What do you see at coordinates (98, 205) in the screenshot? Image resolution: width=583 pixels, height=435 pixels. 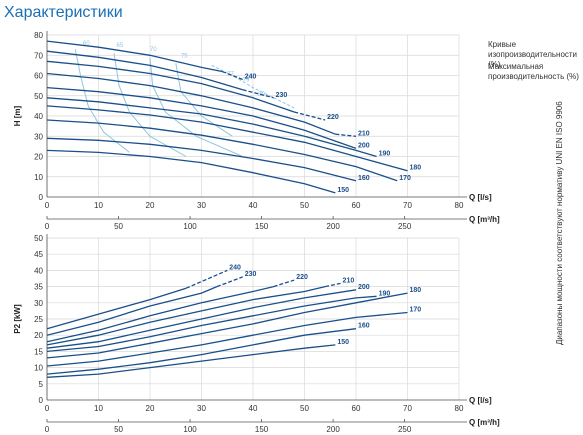 I see `head-x-tick-label: 10` at bounding box center [98, 205].